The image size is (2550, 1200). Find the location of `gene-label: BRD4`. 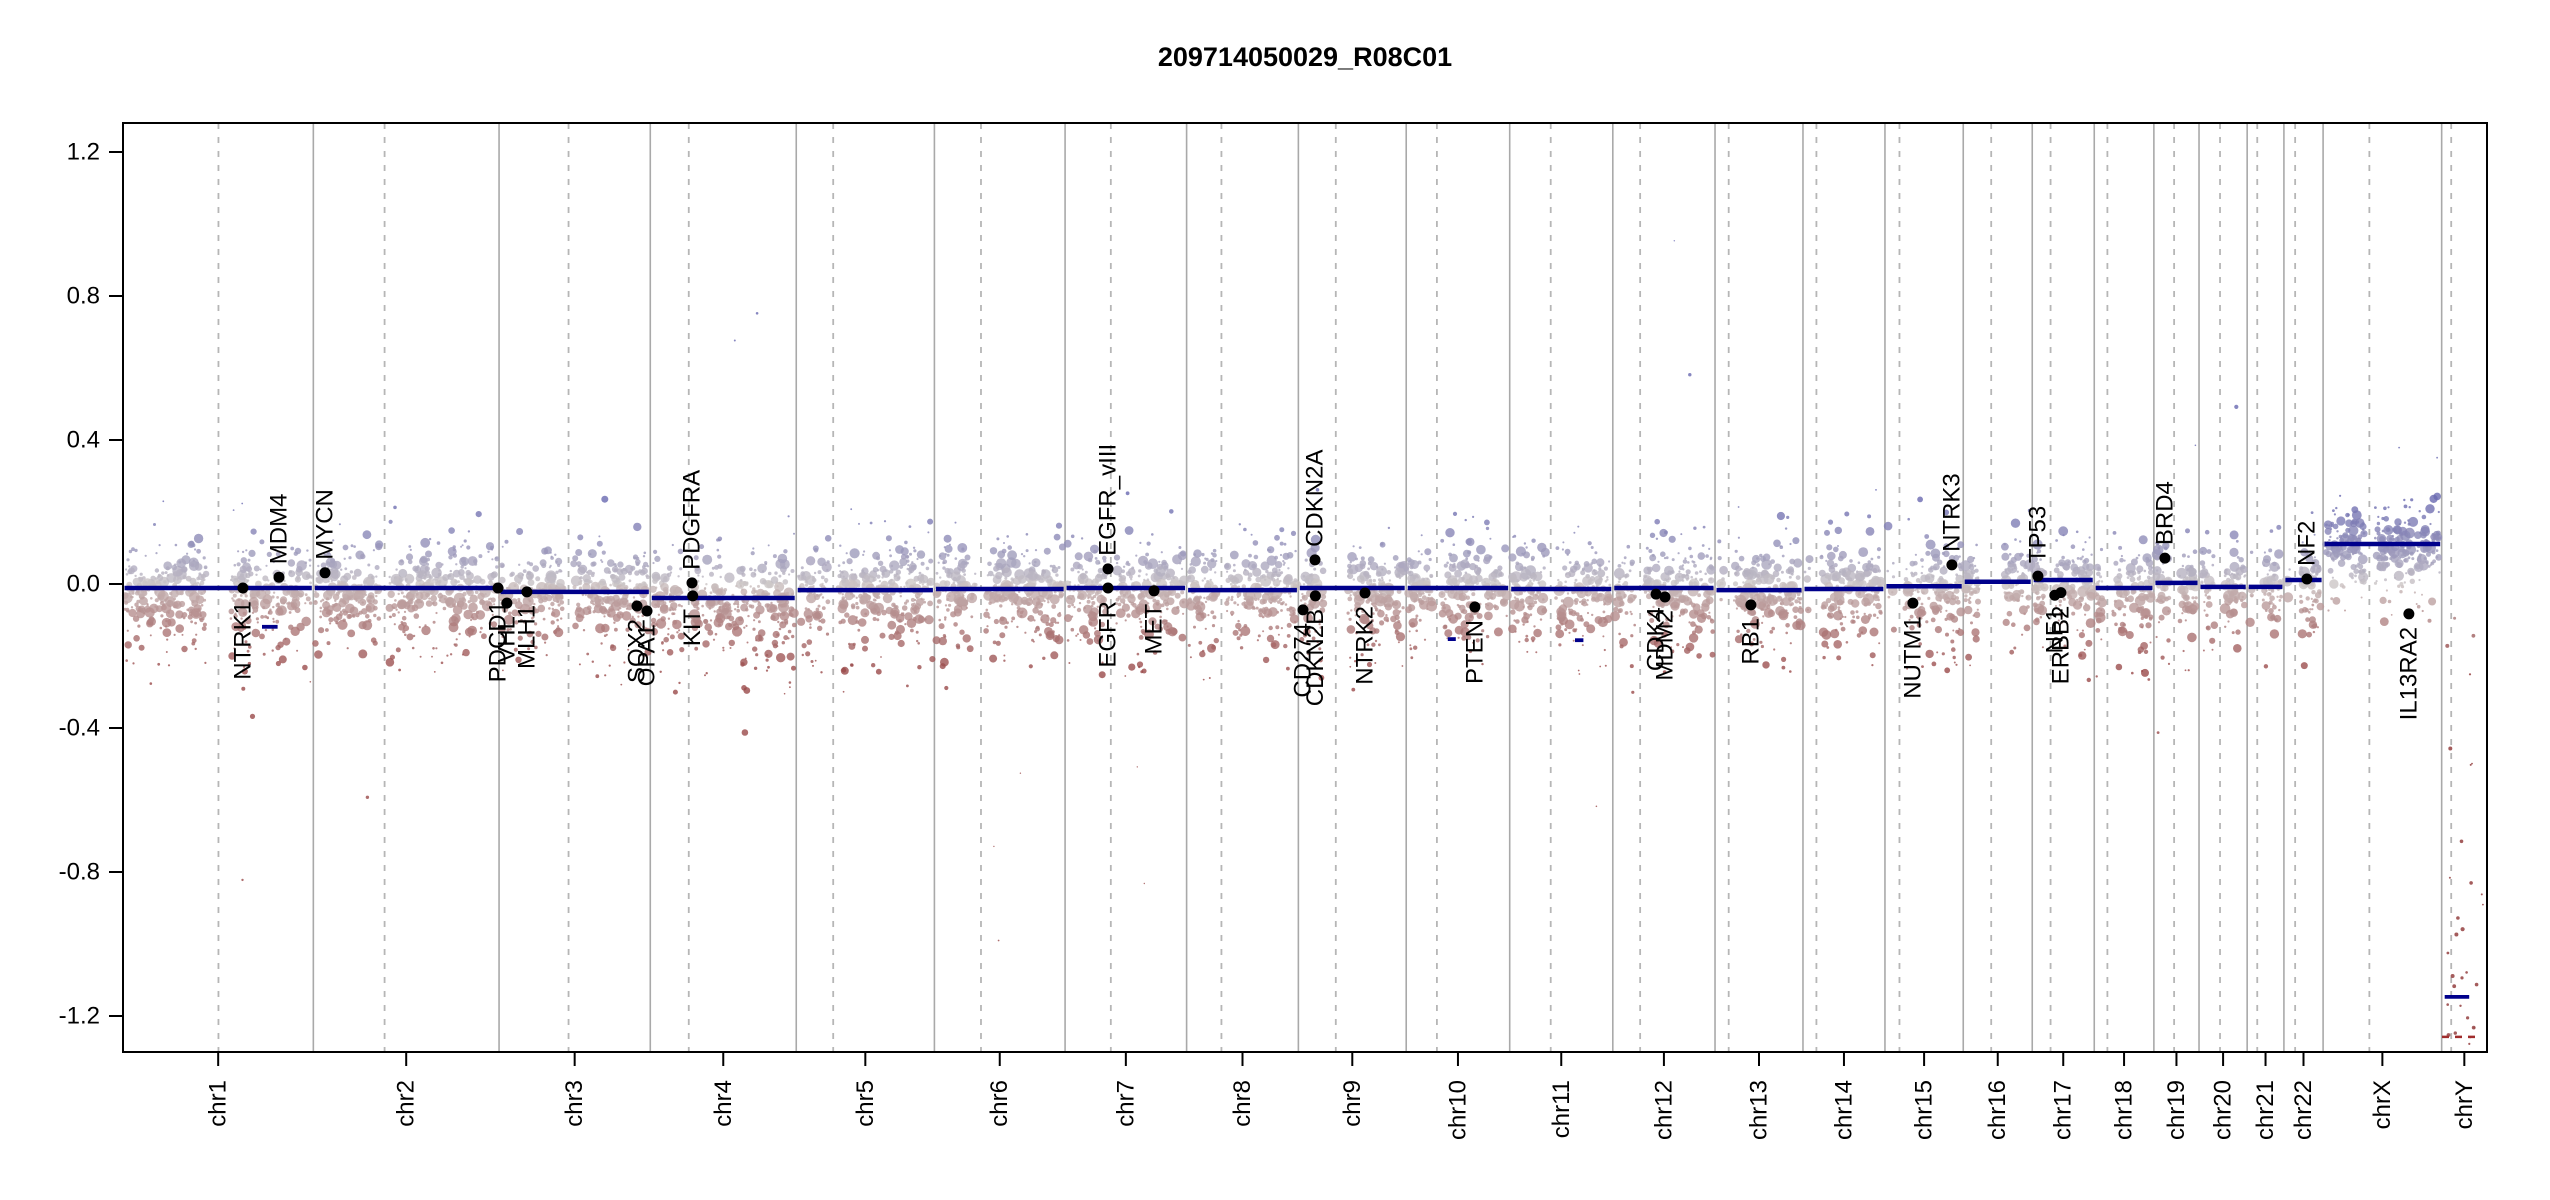

gene-label: BRD4 is located at coordinates (2164, 513).